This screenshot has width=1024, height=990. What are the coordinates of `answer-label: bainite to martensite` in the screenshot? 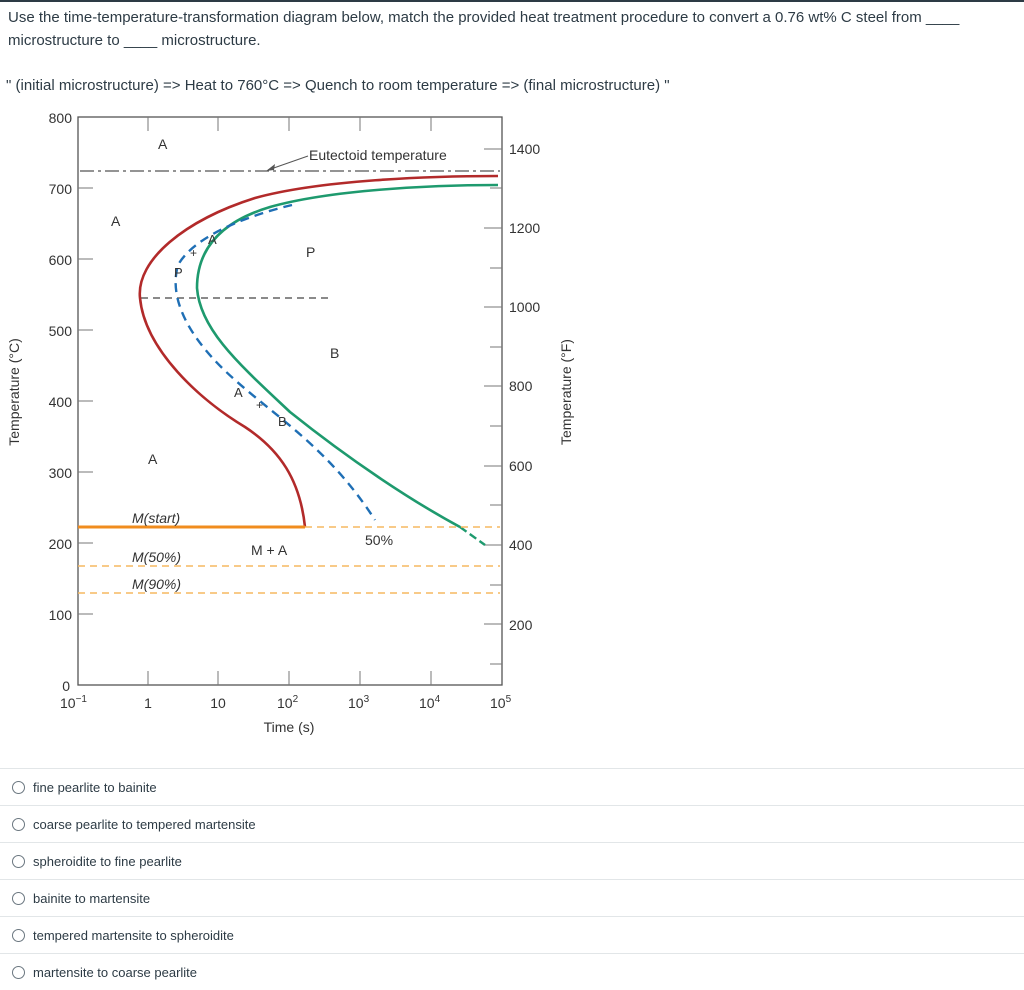 It's located at (92, 898).